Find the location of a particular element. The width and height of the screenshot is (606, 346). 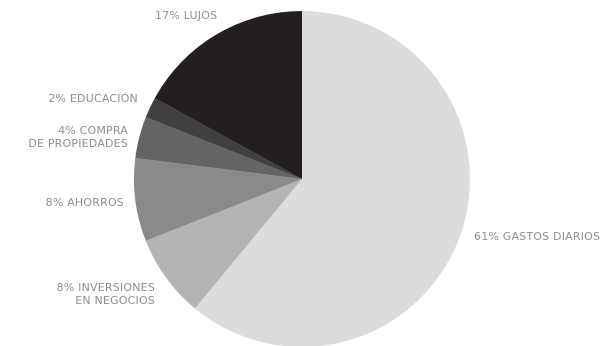

pie-label-line: 2% EDUCACIÓN is located at coordinates (93, 98).